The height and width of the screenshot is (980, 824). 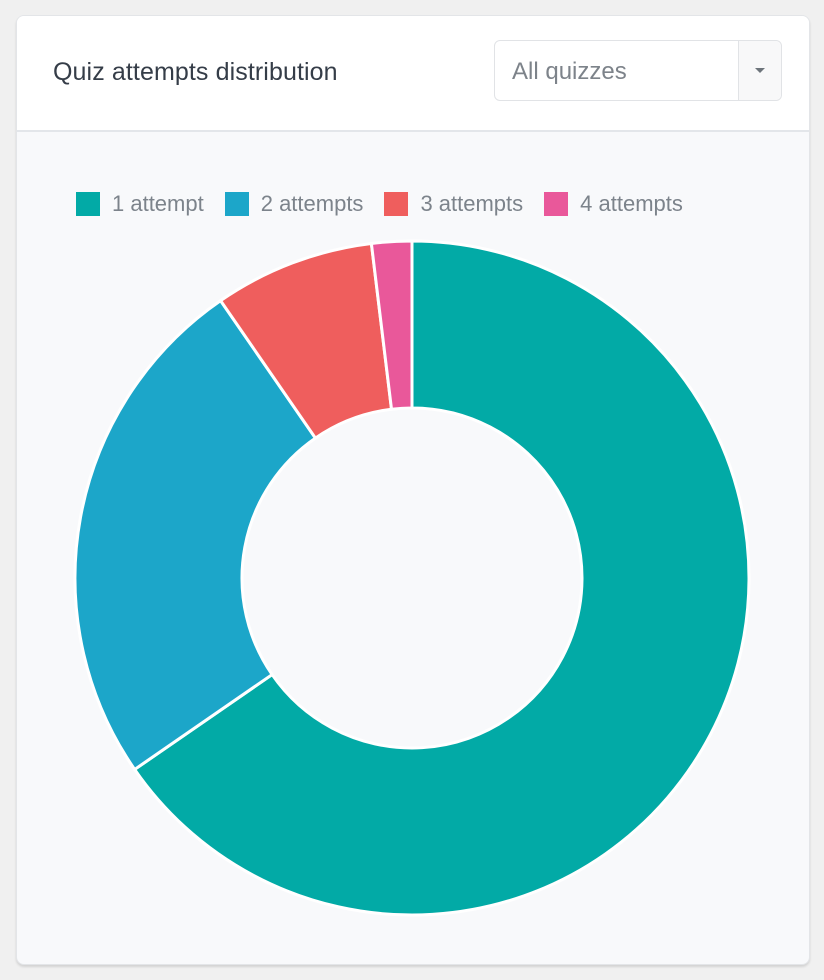 I want to click on legend-item: 1 attempt, so click(x=140, y=204).